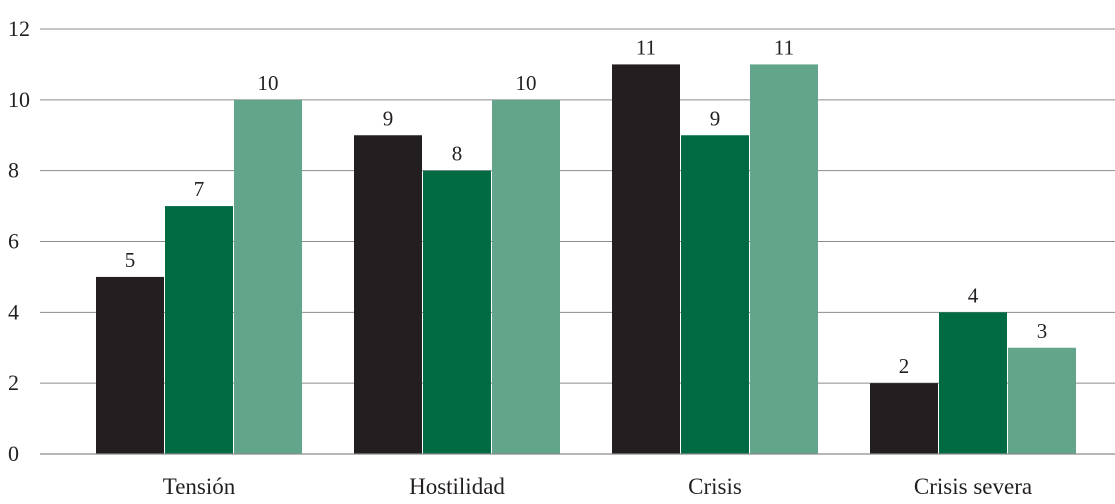 This screenshot has width=1115, height=504. Describe the element at coordinates (13, 170) in the screenshot. I see `y-tick-label: 8` at that location.